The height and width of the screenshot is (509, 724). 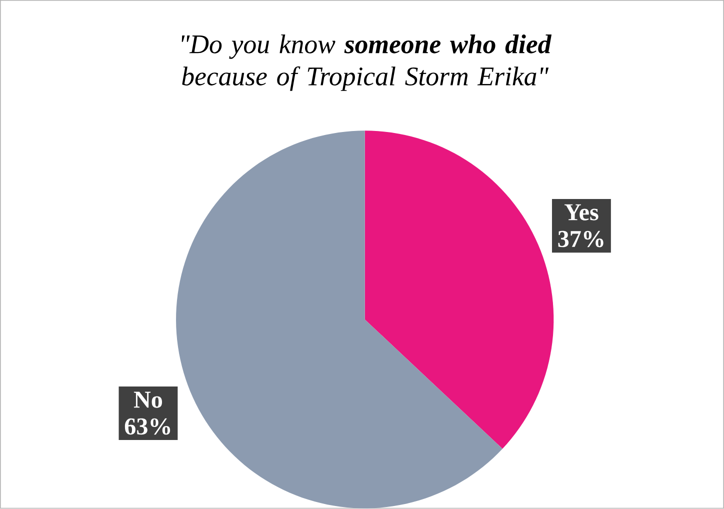 I want to click on chart-title: "Do you know someone who died because of Tropical Storm Erika", so click(x=367, y=63).